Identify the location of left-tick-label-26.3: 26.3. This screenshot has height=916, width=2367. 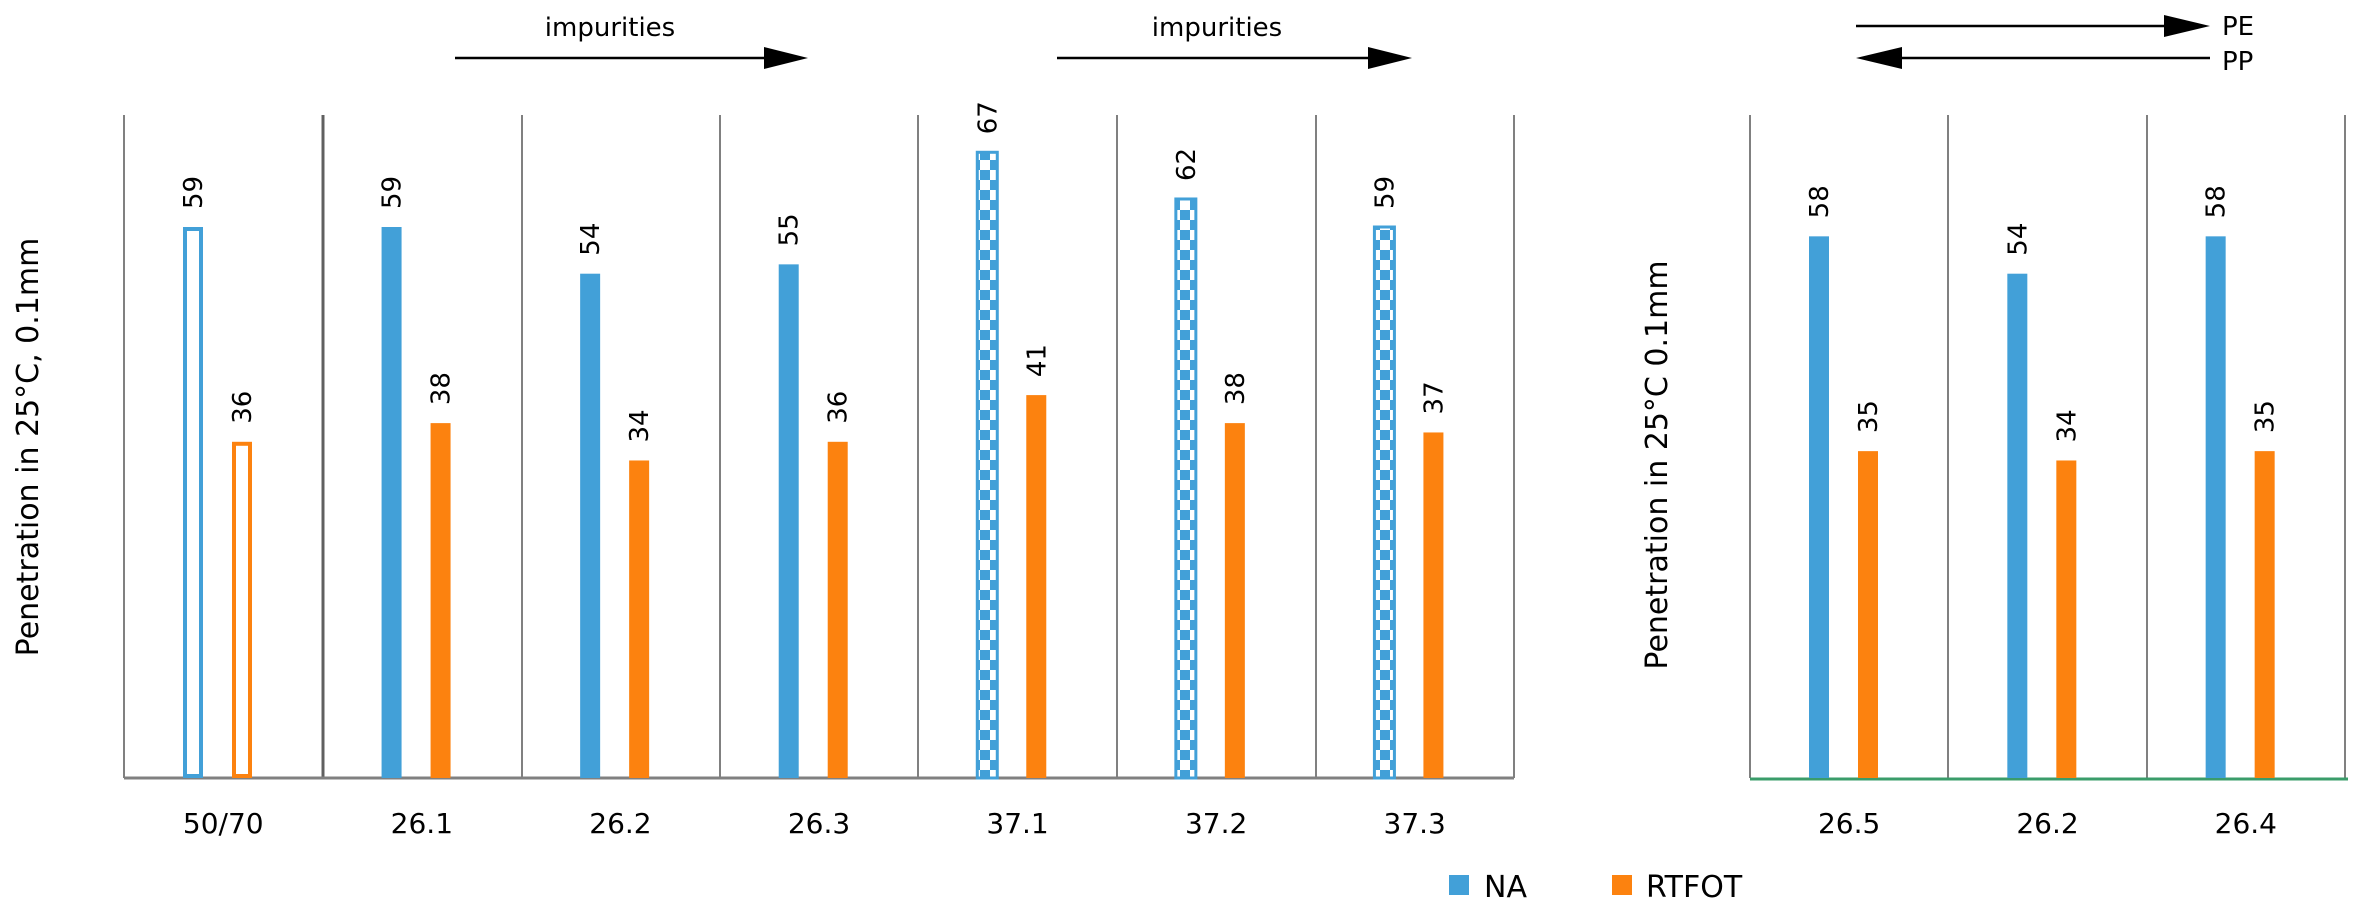
(819, 823).